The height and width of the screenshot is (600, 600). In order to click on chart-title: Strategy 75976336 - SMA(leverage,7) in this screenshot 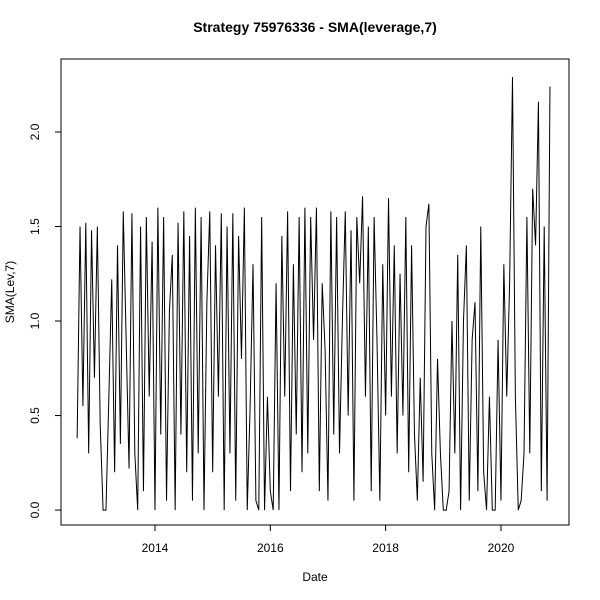, I will do `click(315, 27)`.